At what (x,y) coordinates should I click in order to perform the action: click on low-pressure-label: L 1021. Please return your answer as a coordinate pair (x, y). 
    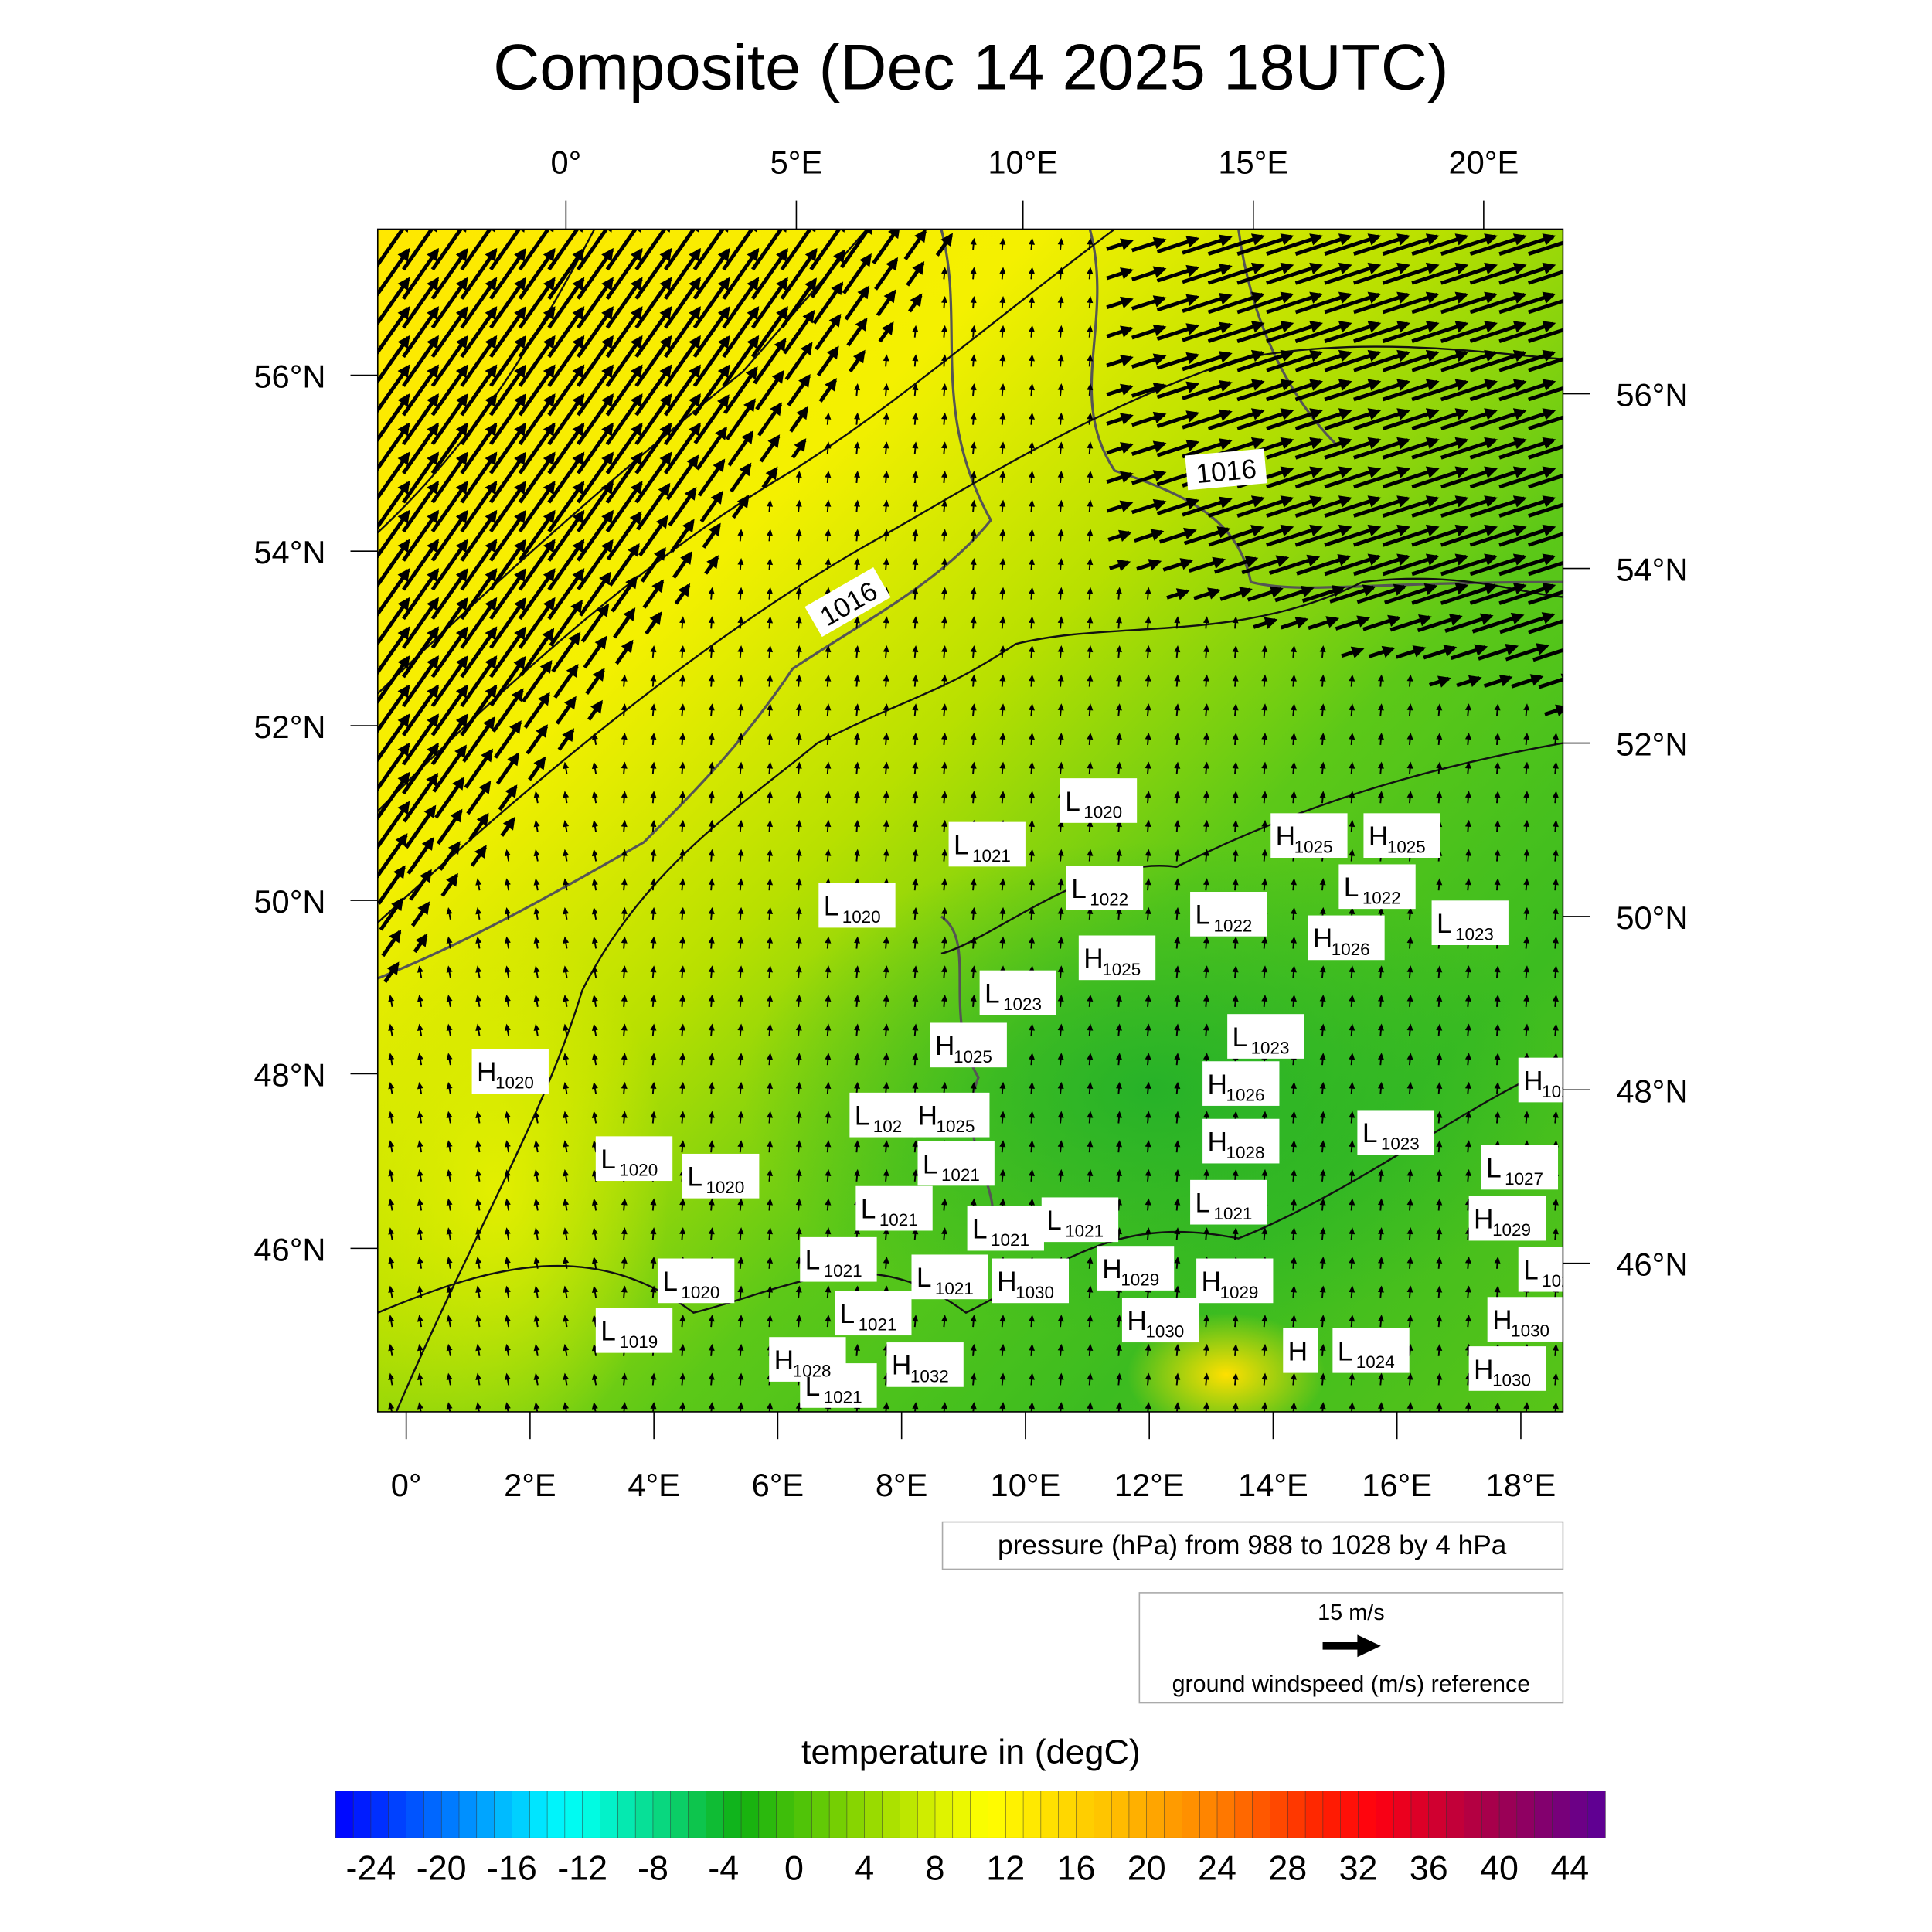
    Looking at the image, I should click on (1075, 1223).